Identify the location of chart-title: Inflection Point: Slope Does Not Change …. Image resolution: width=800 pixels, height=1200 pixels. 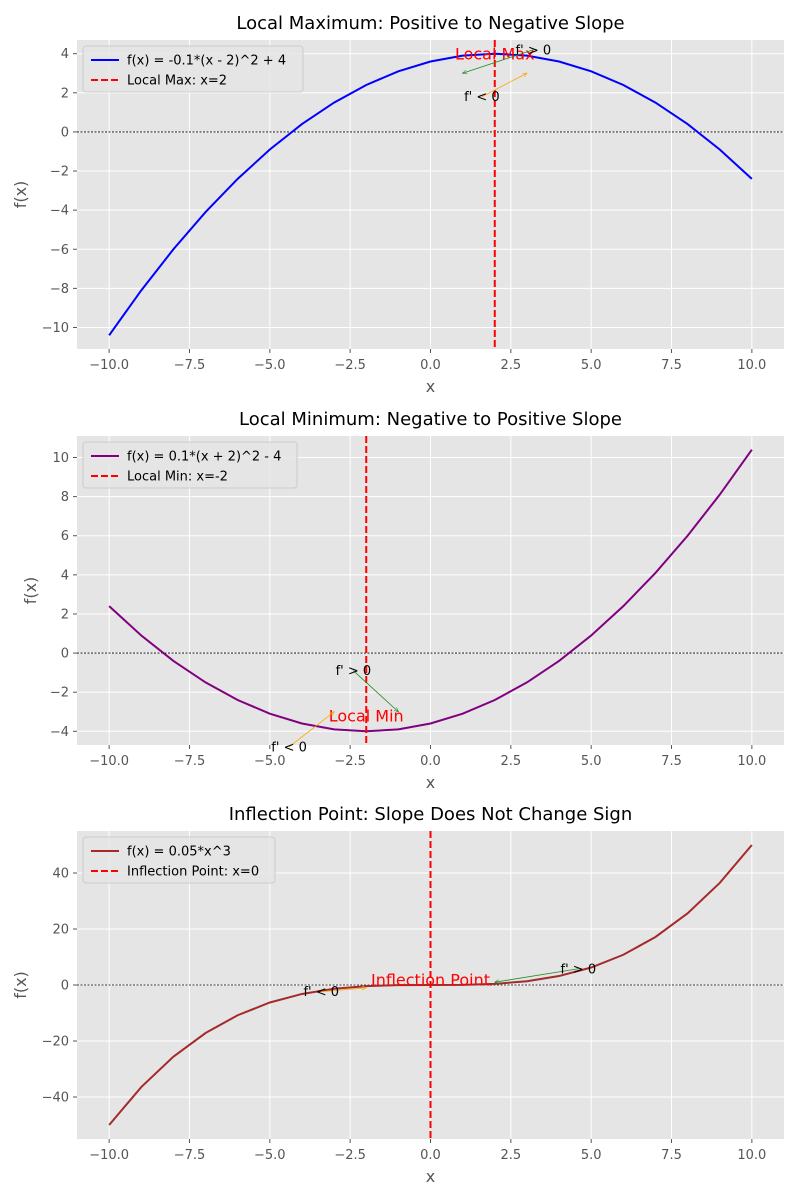
(431, 814).